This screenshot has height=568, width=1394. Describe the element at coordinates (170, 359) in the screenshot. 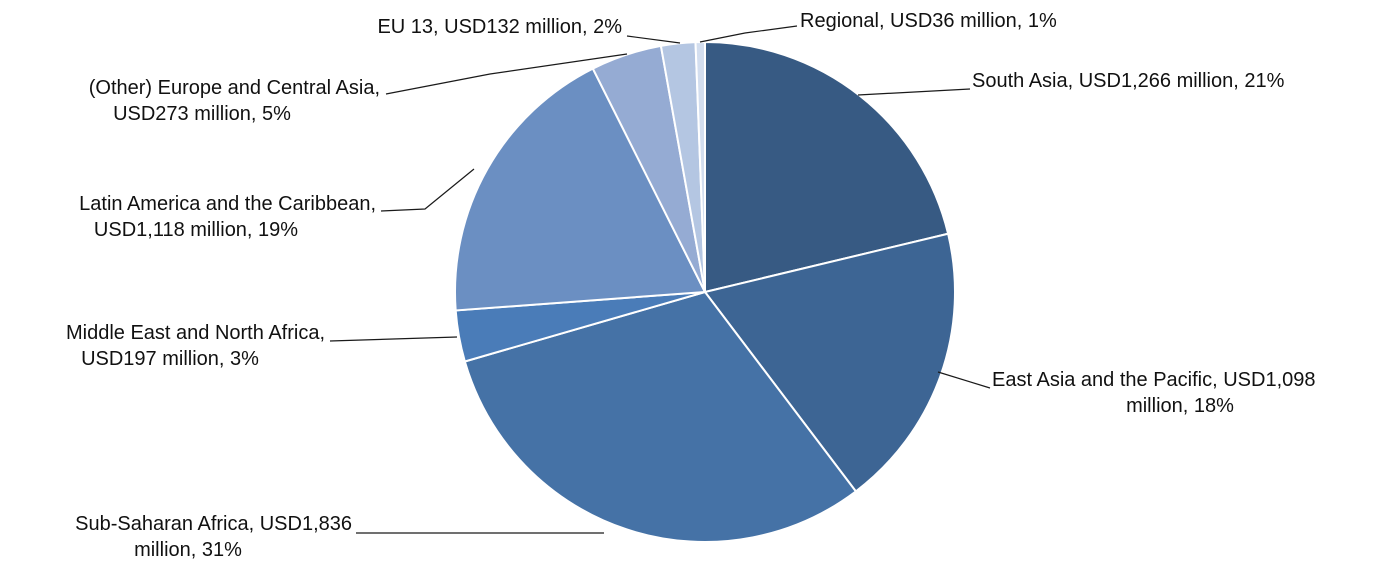

I see `data-label: USD197 million, 3%` at that location.